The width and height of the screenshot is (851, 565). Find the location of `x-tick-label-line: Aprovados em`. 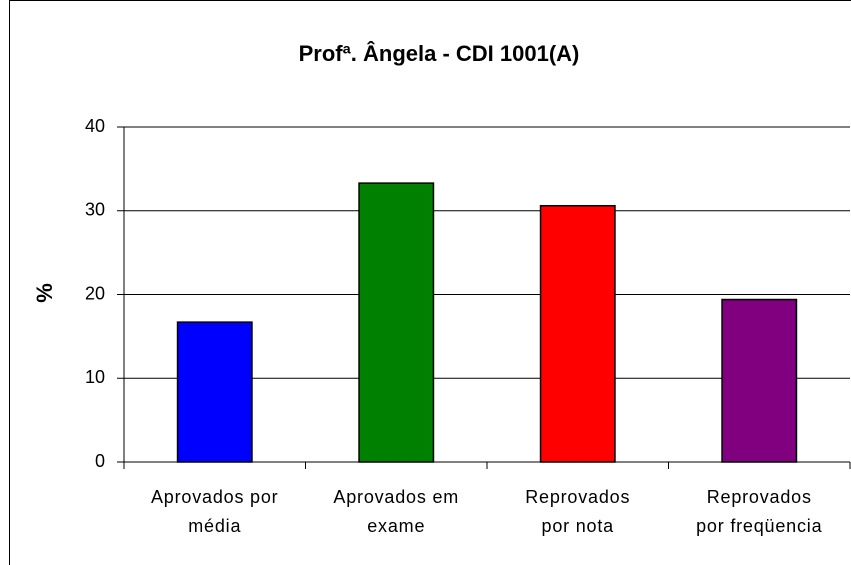

x-tick-label-line: Aprovados em is located at coordinates (396, 497).